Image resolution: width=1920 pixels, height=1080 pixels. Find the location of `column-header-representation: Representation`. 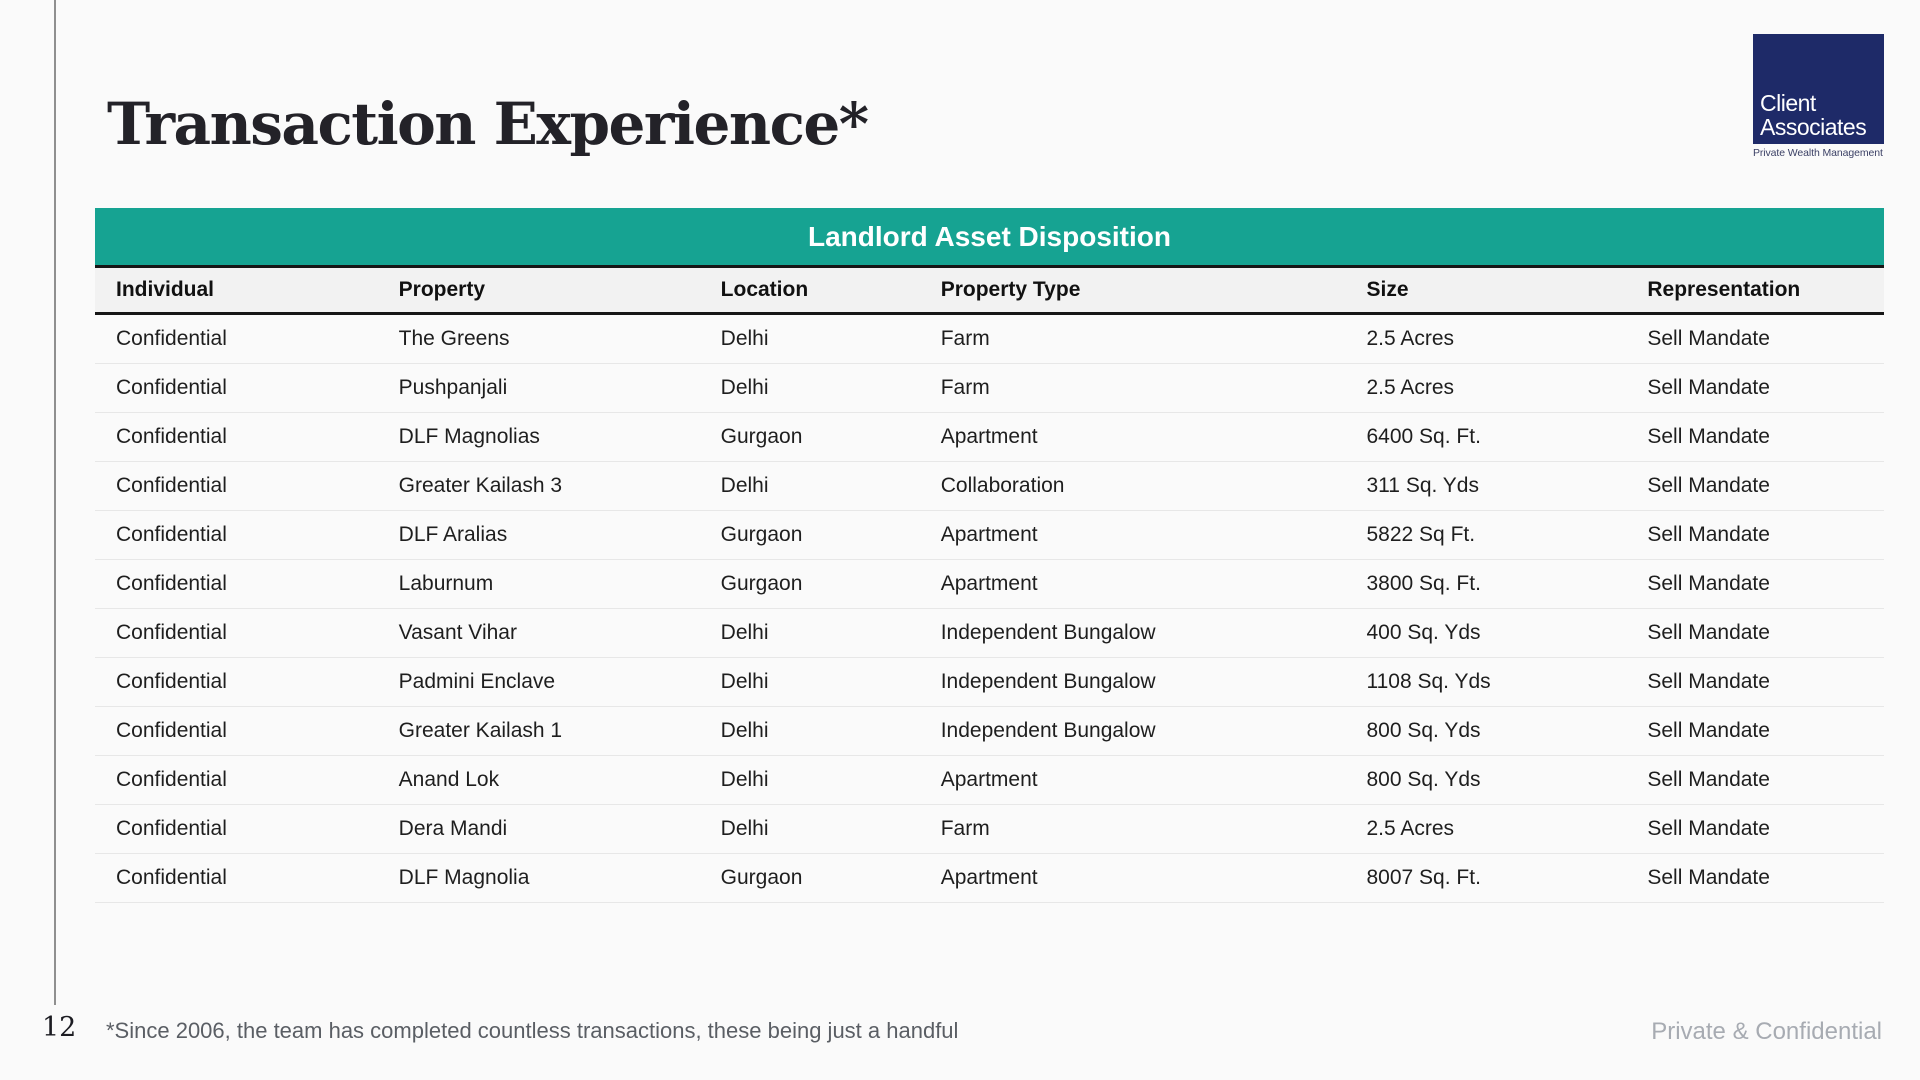

column-header-representation: Representation is located at coordinates (1724, 289).